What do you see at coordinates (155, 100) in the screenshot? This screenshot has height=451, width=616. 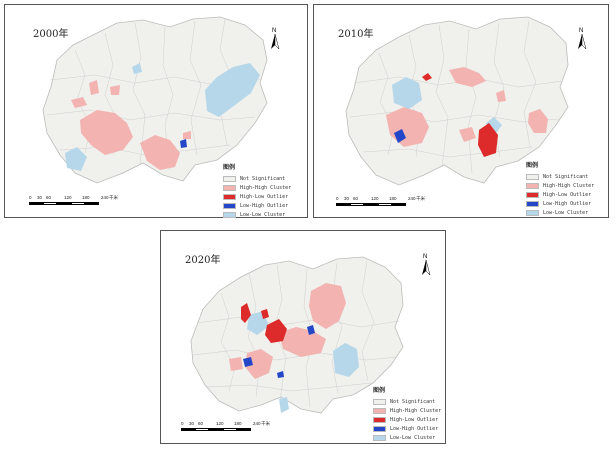 I see `map-2000` at bounding box center [155, 100].